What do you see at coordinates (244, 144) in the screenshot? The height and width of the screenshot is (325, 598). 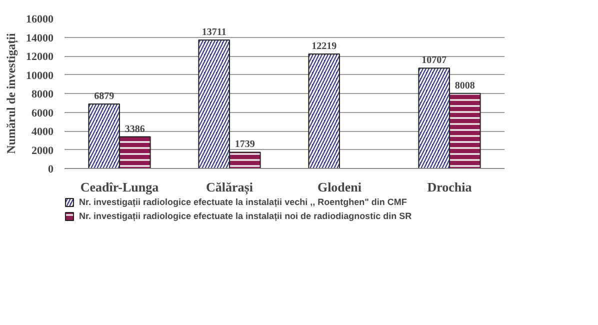 I see `data-label: 1739` at bounding box center [244, 144].